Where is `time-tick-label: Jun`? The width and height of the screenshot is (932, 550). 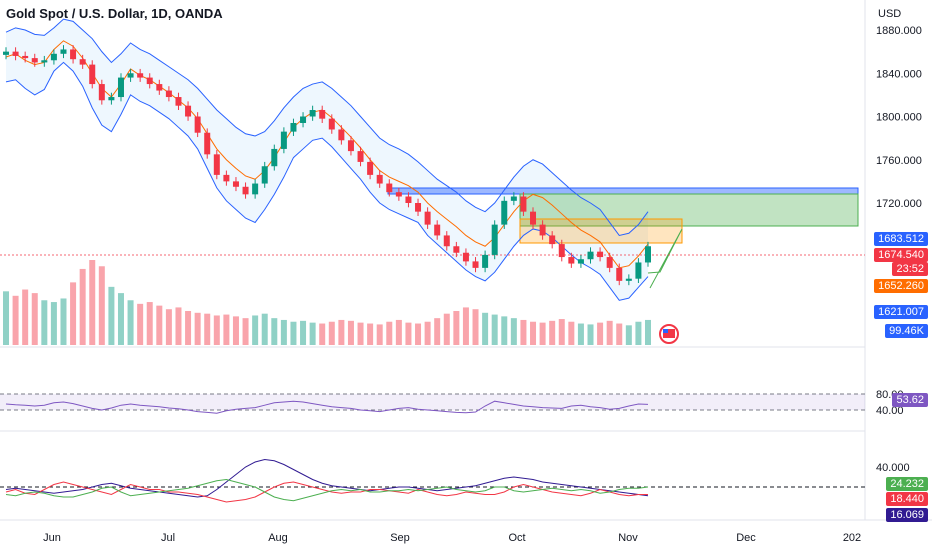 time-tick-label: Jun is located at coordinates (52, 538).